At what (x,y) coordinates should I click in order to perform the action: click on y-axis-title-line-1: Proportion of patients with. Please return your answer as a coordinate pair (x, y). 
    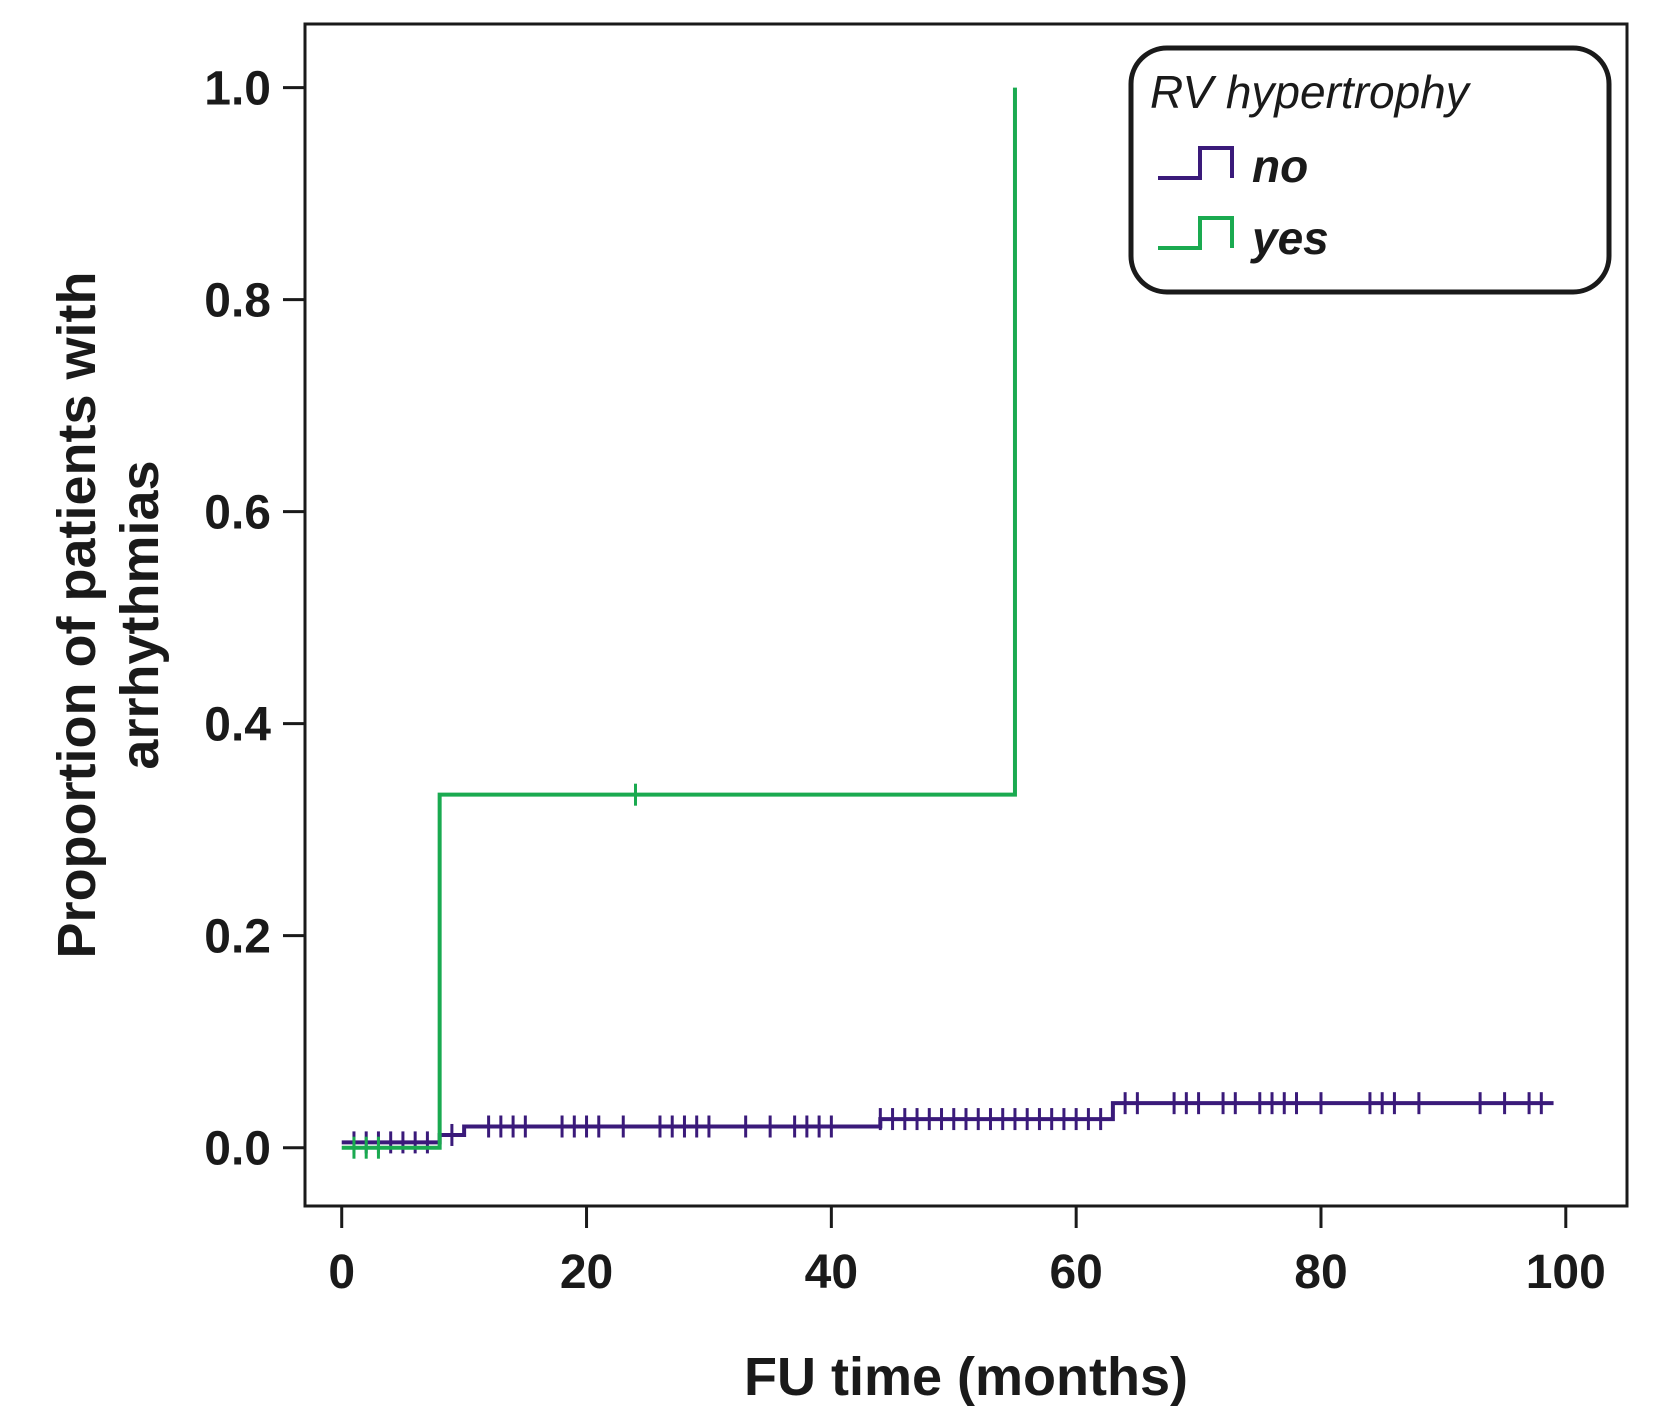
    Looking at the image, I should click on (77, 615).